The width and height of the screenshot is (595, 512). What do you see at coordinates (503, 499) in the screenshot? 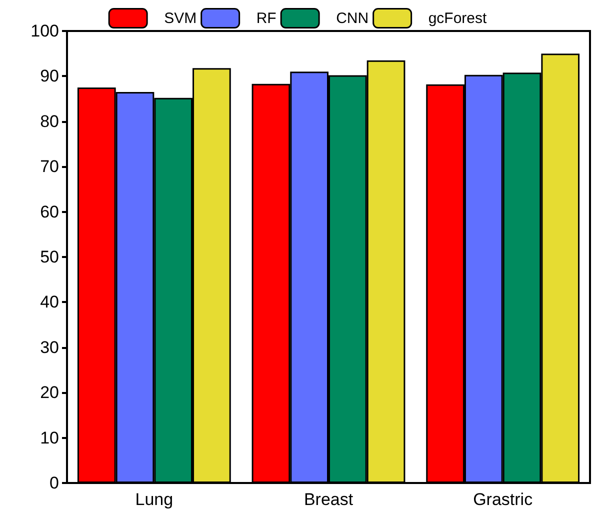
I see `x-tick-label: Grastric` at bounding box center [503, 499].